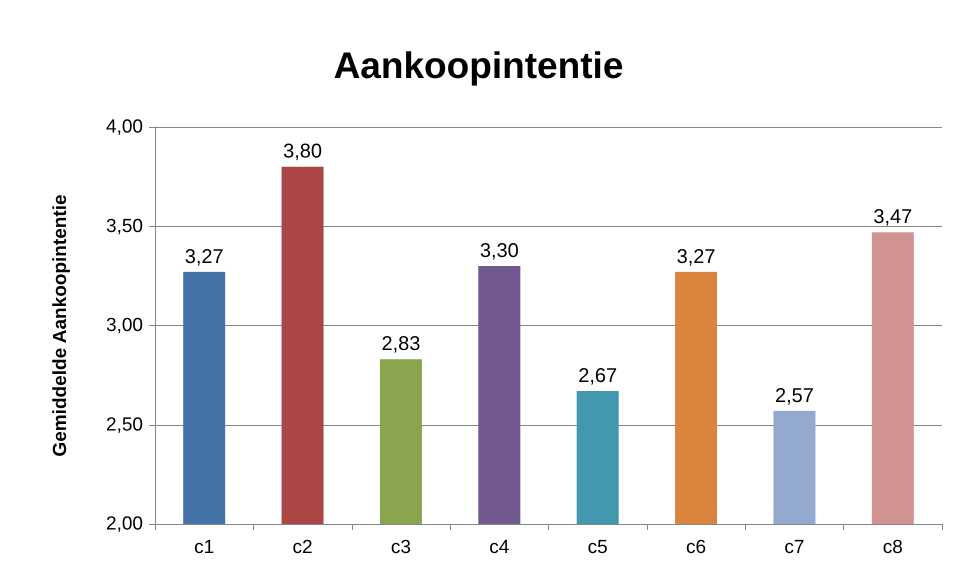  What do you see at coordinates (892, 547) in the screenshot?
I see `x-tick-label: c8` at bounding box center [892, 547].